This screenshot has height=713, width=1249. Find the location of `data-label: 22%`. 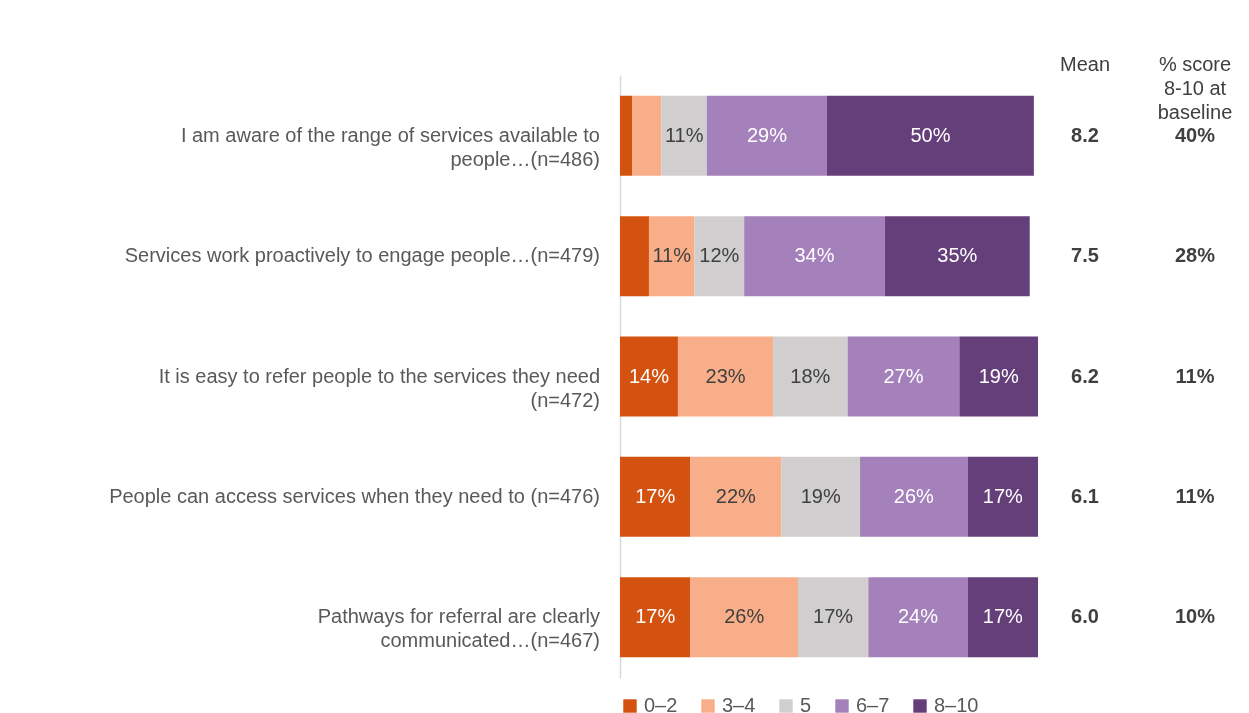

data-label: 22% is located at coordinates (736, 495).